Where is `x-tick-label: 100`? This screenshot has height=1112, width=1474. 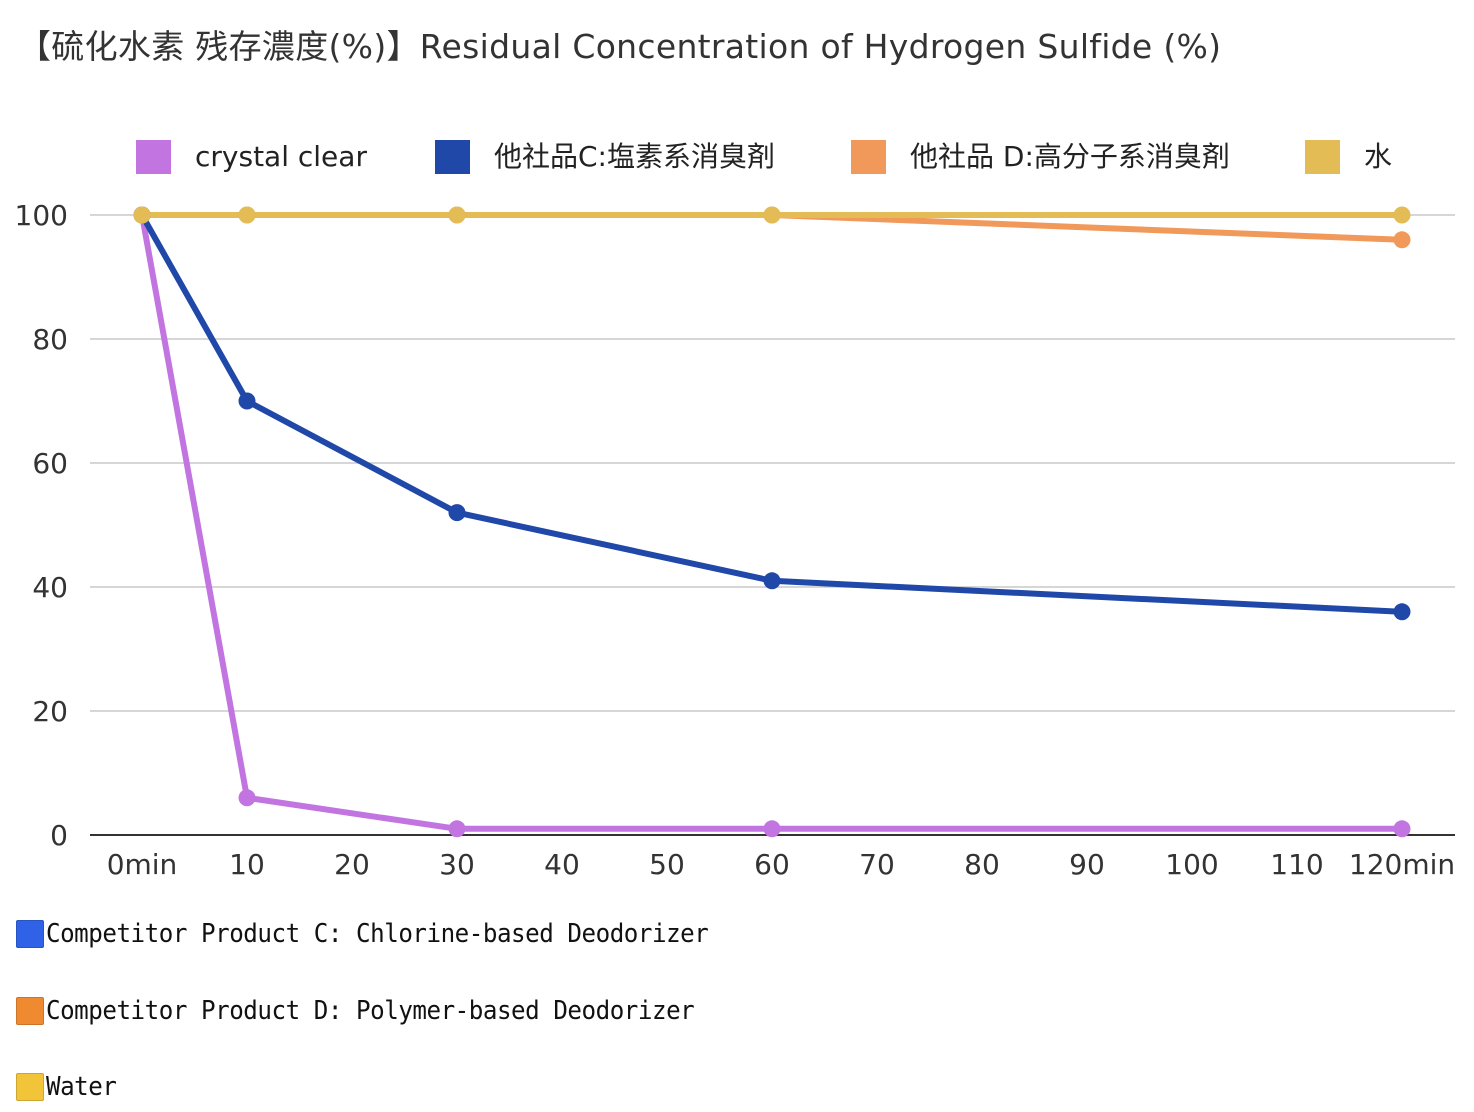
x-tick-label: 100 is located at coordinates (1191, 864).